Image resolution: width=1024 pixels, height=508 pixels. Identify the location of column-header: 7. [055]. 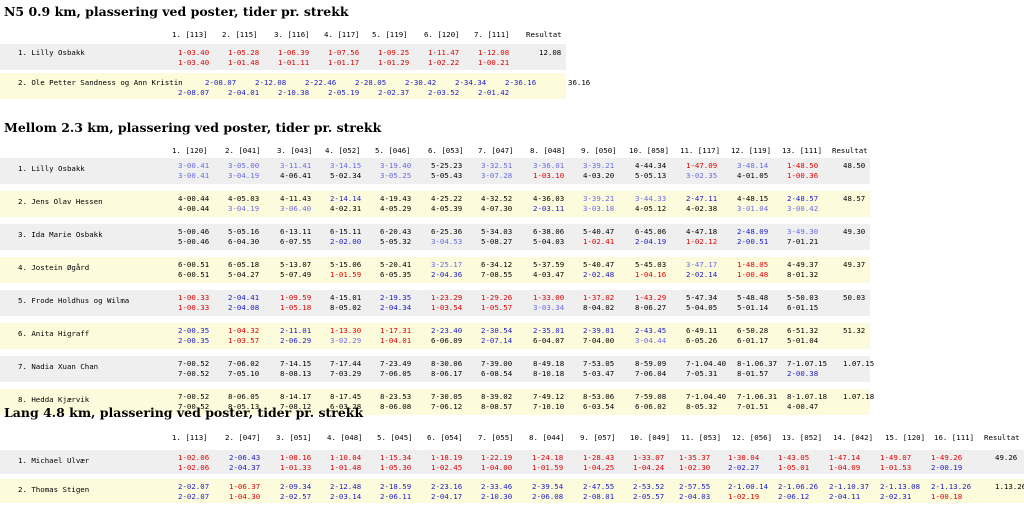
(496, 437).